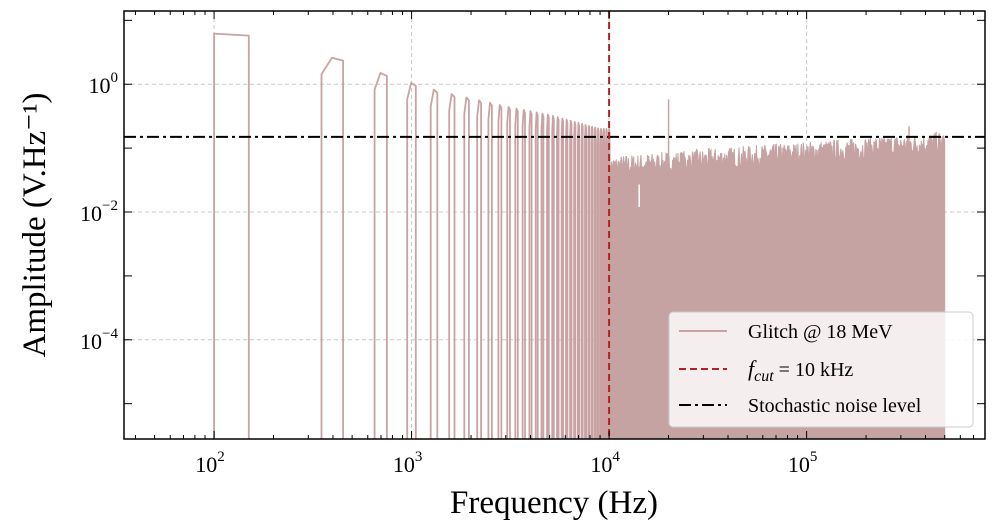 The image size is (996, 532). What do you see at coordinates (35, 225) in the screenshot?
I see `y-axis-label: Amplitude (V.Hz⁻¹)` at bounding box center [35, 225].